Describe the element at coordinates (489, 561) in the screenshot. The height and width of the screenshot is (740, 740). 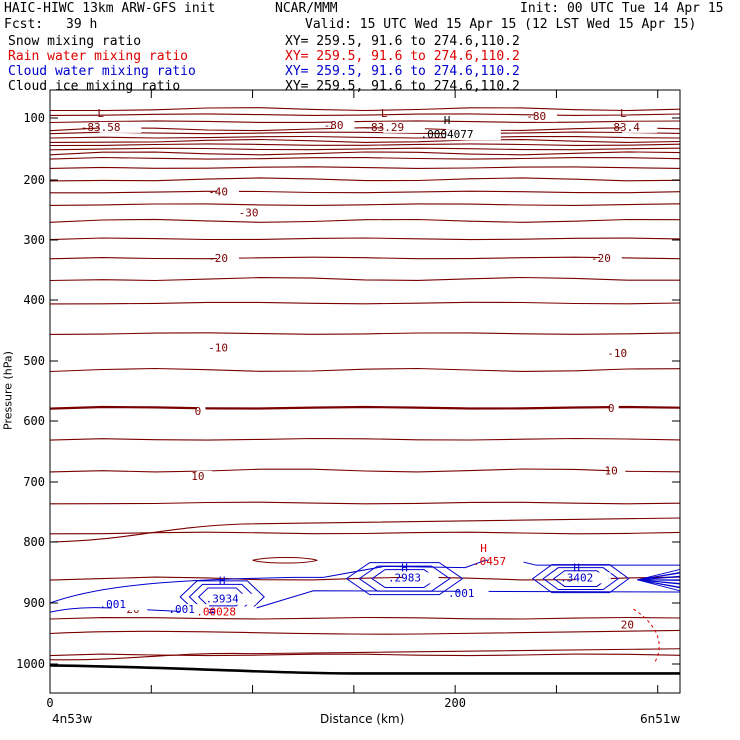
I see `rain-water-label: .0457` at that location.